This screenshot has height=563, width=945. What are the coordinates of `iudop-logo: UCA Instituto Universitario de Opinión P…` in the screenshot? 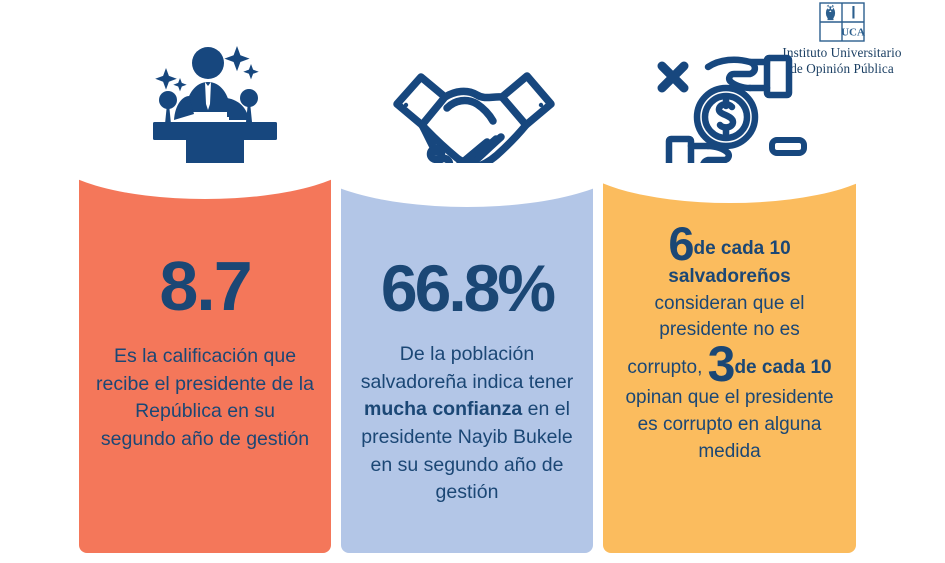 It's located at (842, 39).